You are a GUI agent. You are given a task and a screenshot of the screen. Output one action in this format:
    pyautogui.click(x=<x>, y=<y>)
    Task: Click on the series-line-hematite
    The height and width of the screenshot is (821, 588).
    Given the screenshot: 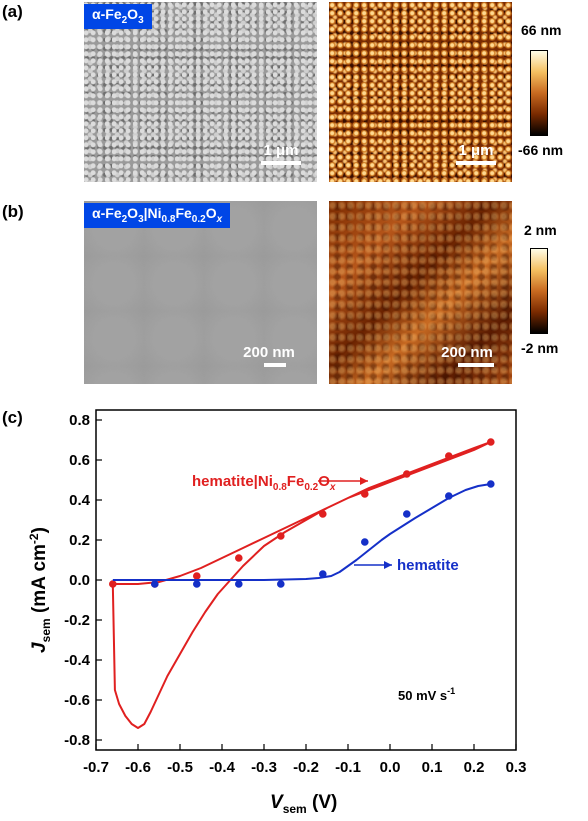 What is the action you would take?
    pyautogui.click(x=301, y=532)
    